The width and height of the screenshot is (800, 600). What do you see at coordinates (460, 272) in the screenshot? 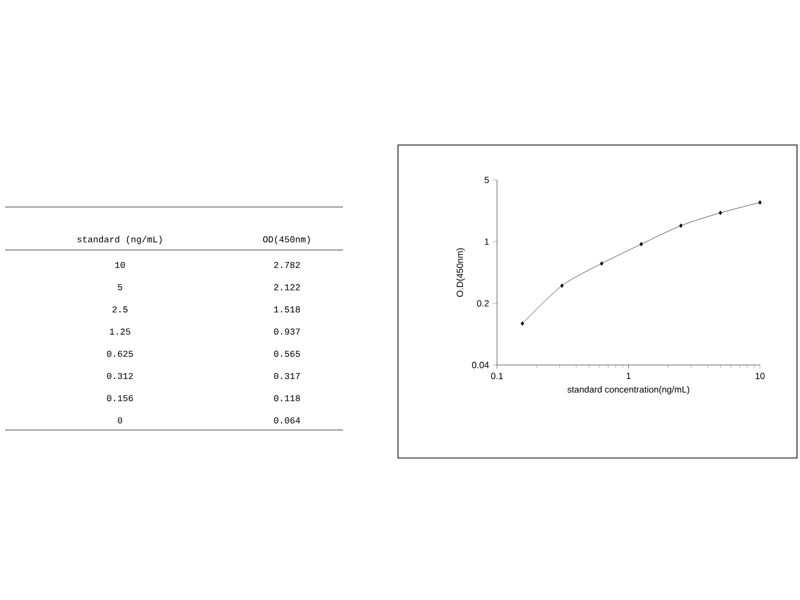
I see `y-axis-title: O.D(450nm)` at bounding box center [460, 272].